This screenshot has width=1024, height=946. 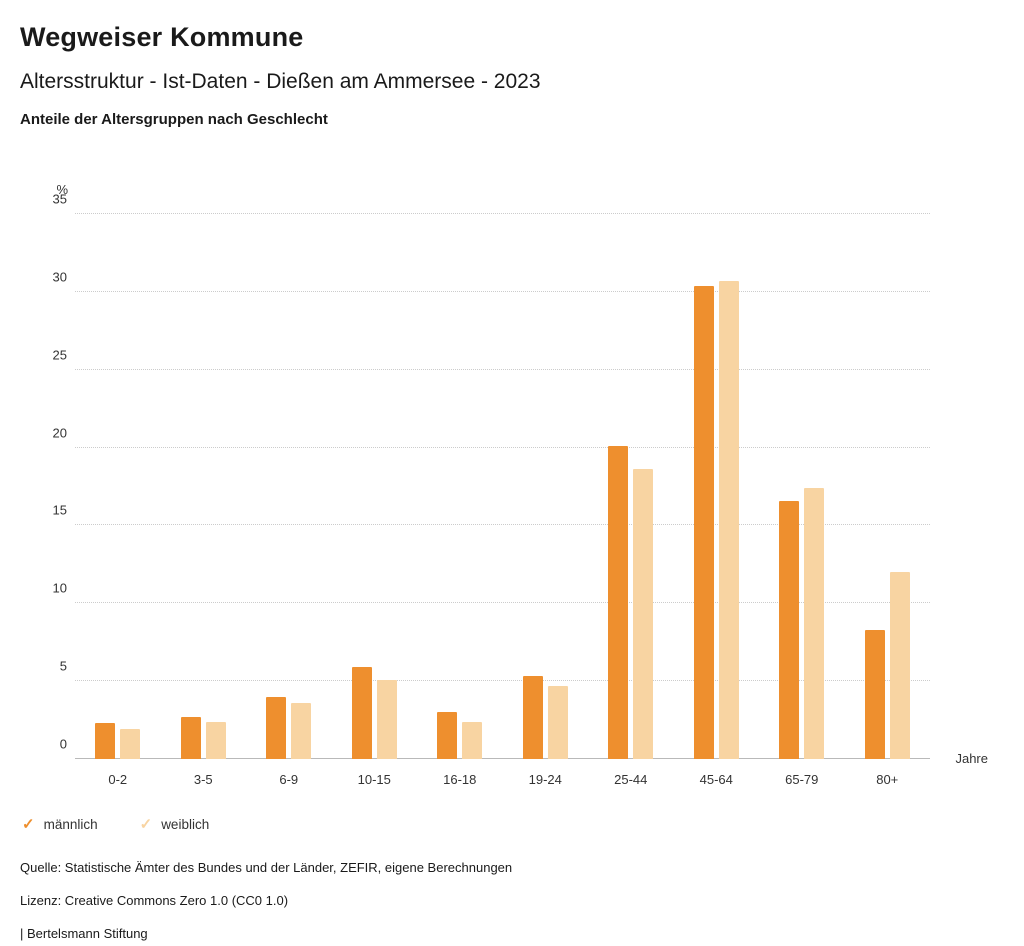 What do you see at coordinates (289, 779) in the screenshot?
I see `x-tick-label-6-9: 6-9` at bounding box center [289, 779].